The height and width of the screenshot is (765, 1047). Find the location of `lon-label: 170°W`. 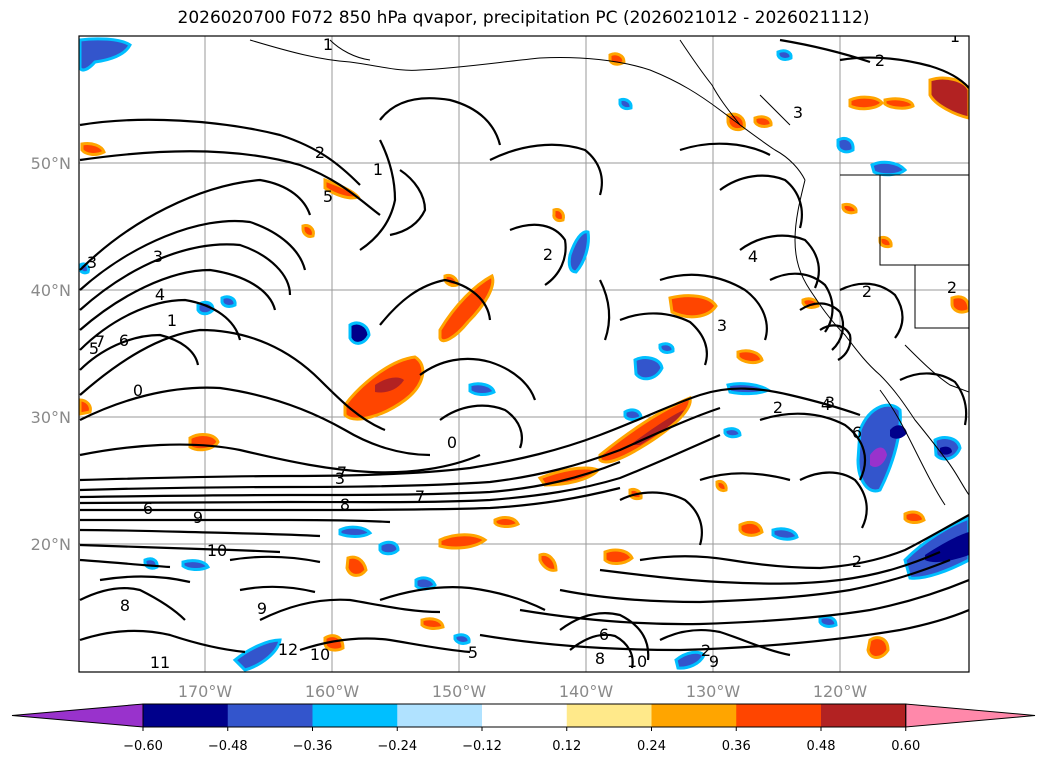

lon-label: 170°W is located at coordinates (205, 691).